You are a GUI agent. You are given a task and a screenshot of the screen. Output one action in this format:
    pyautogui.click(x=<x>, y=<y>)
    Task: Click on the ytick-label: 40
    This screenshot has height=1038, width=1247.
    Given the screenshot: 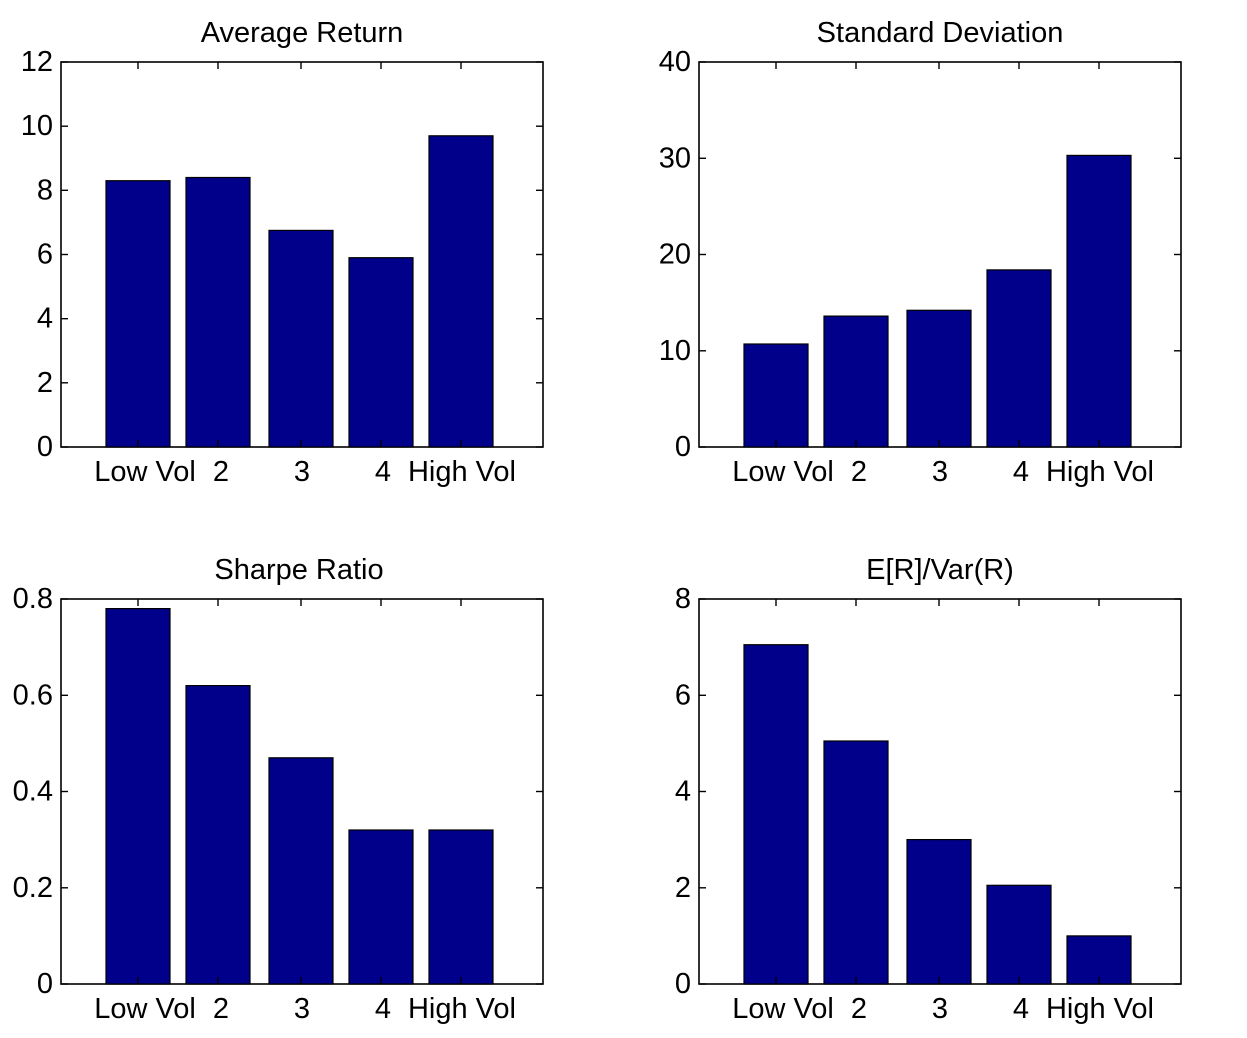 What is the action you would take?
    pyautogui.click(x=675, y=62)
    